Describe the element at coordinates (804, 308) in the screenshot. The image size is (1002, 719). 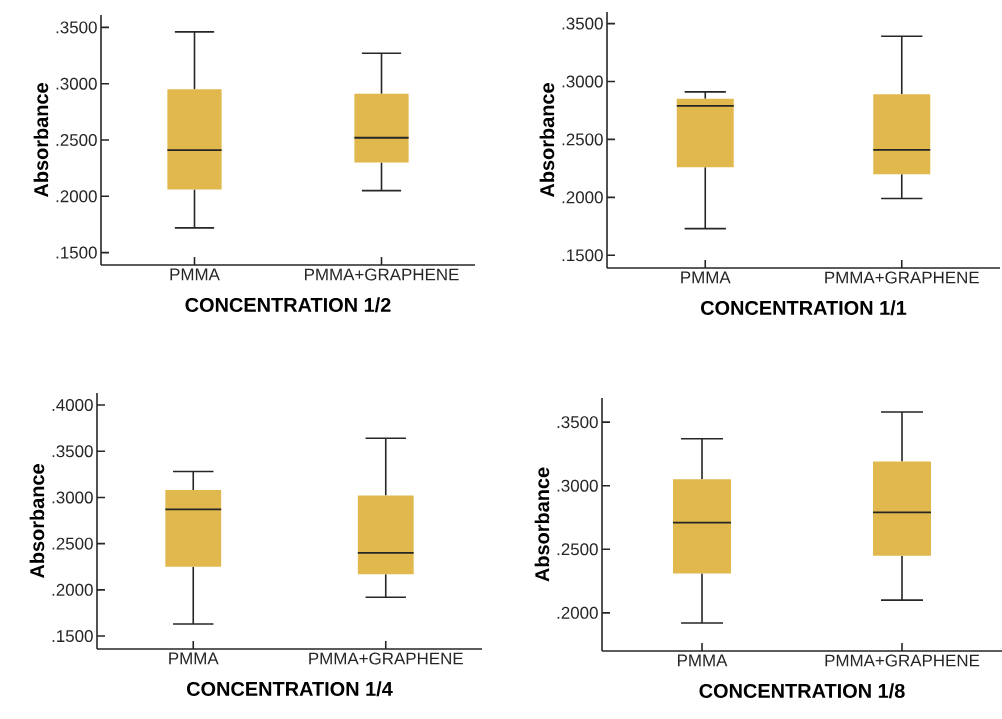
I see `x-axis-title: CONCENTRATION 1/1` at that location.